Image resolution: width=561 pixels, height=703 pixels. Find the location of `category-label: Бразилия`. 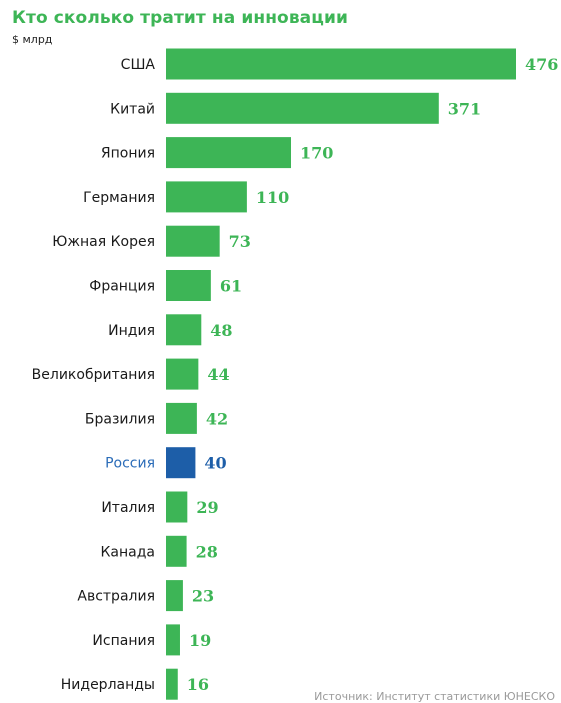

category-label: Бразилия is located at coordinates (120, 419).